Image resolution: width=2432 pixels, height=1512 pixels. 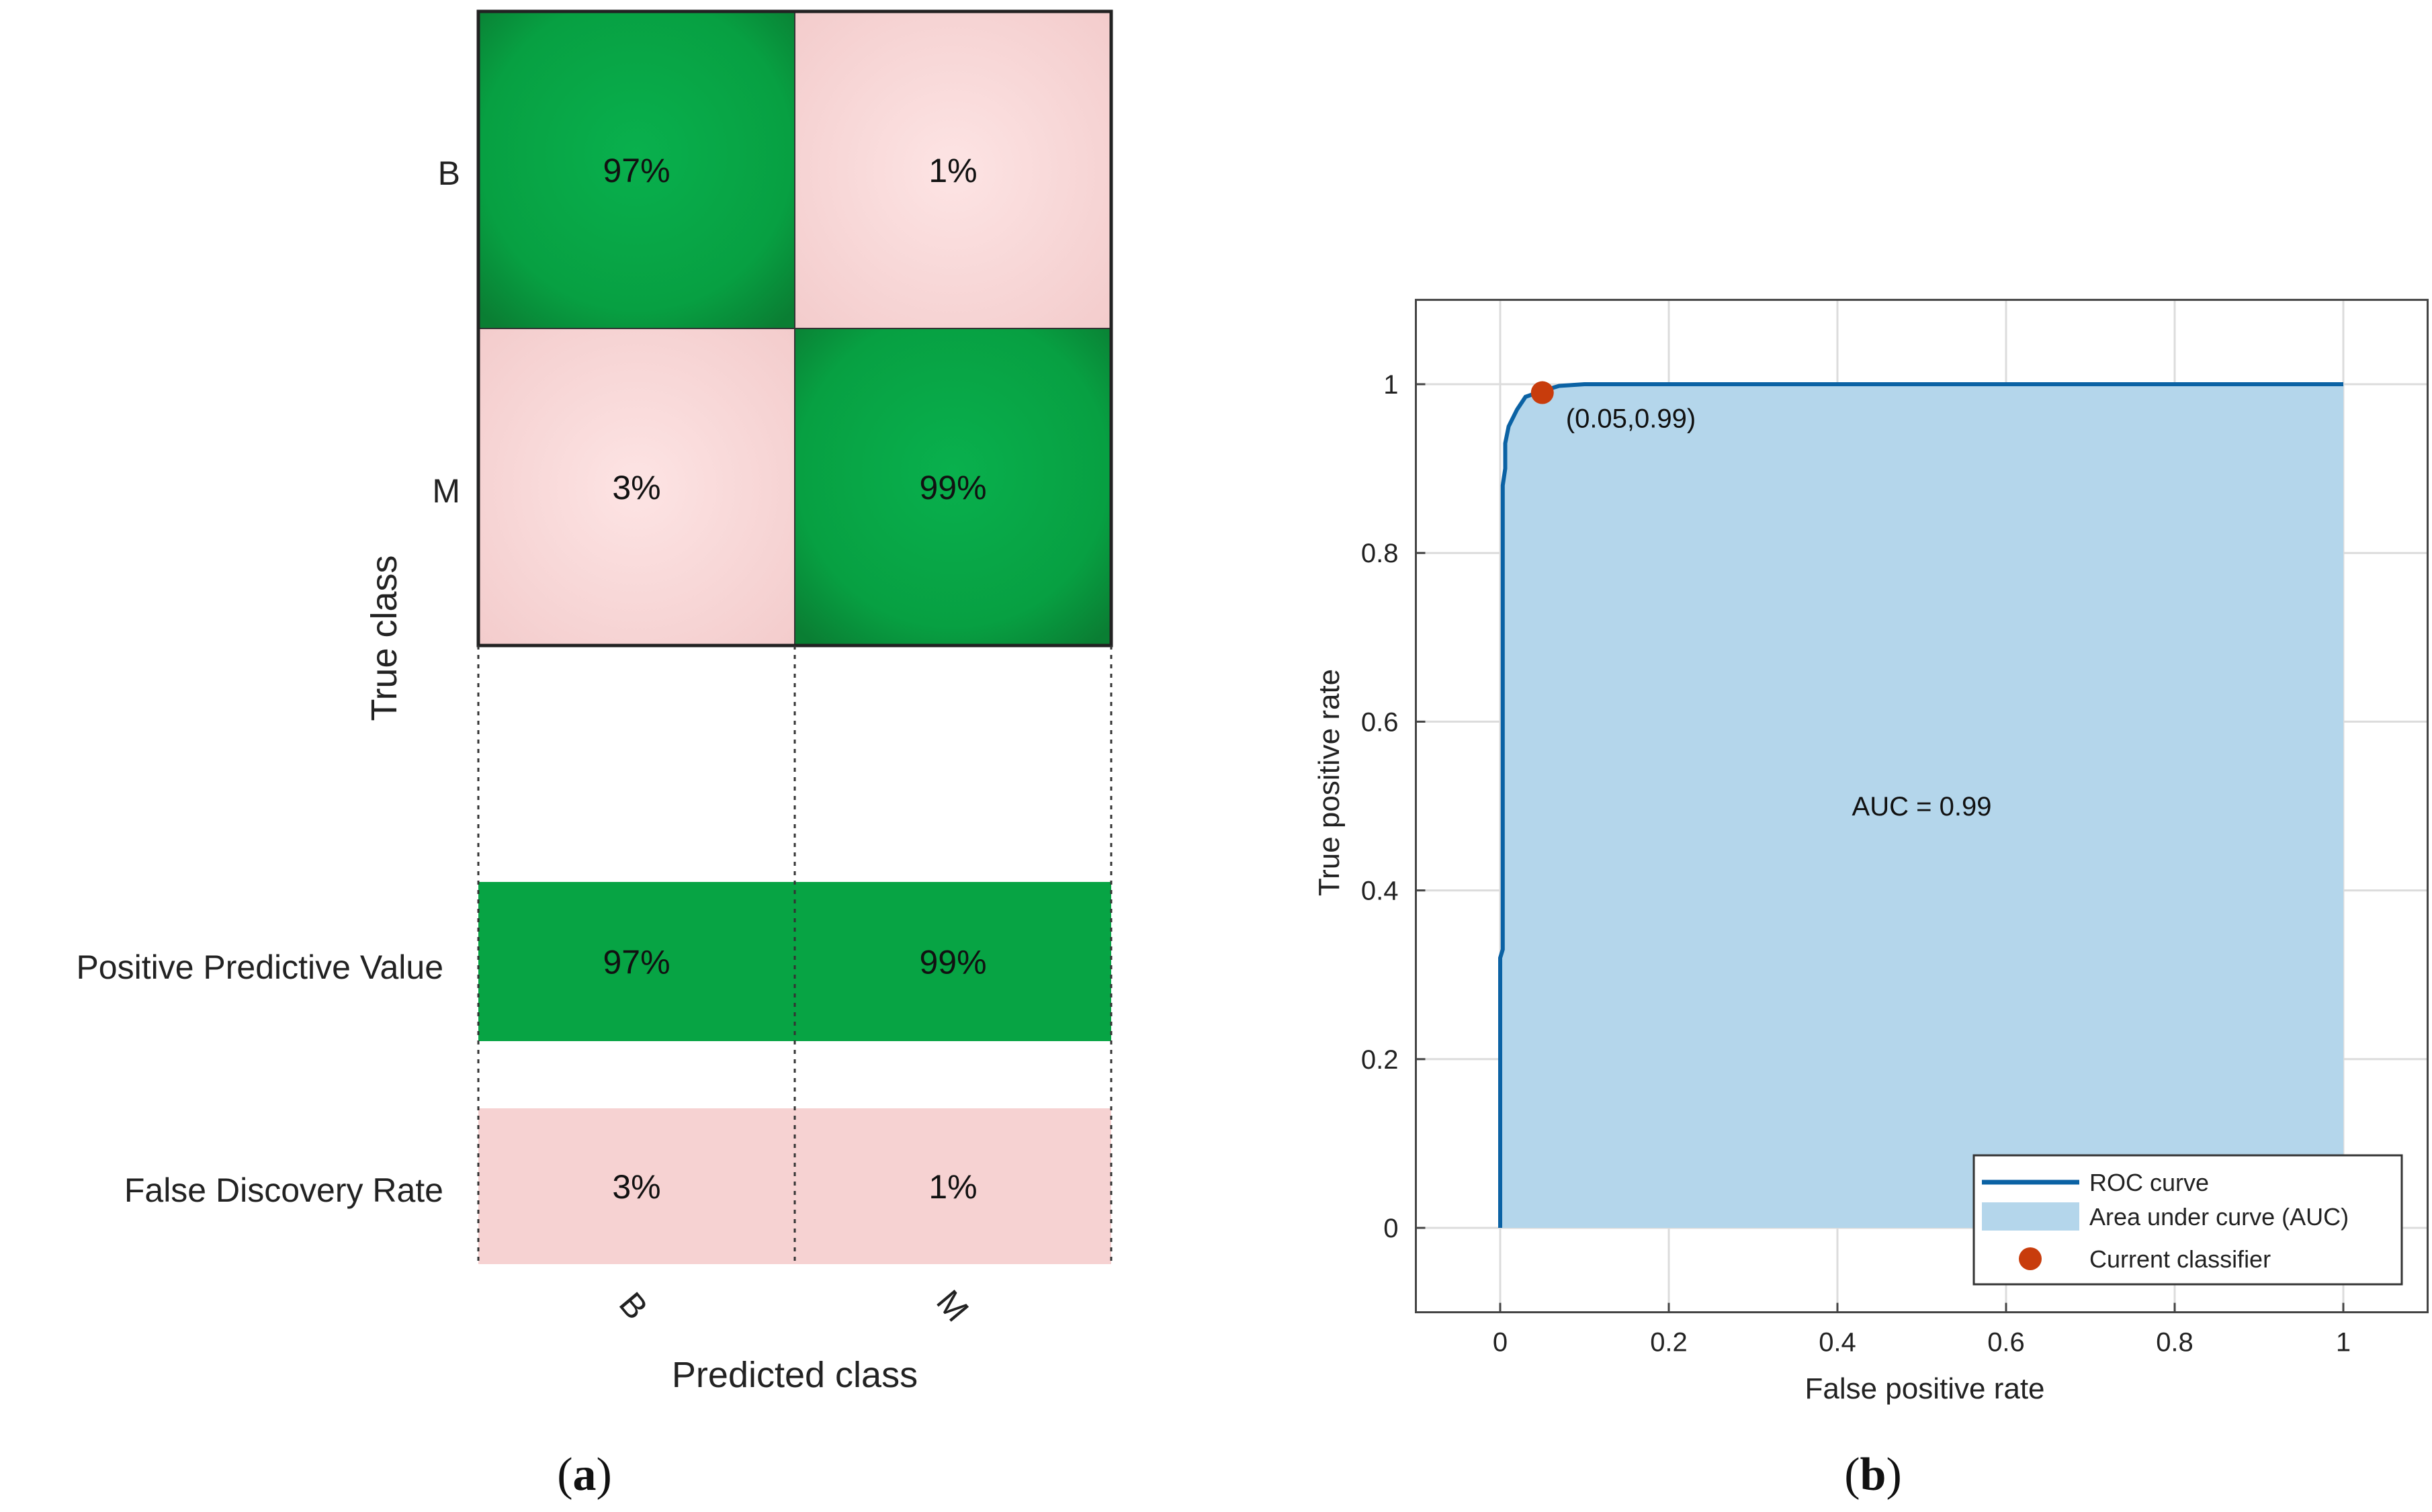 What do you see at coordinates (564, 1475) in the screenshot?
I see `caption-a-open: (` at bounding box center [564, 1475].